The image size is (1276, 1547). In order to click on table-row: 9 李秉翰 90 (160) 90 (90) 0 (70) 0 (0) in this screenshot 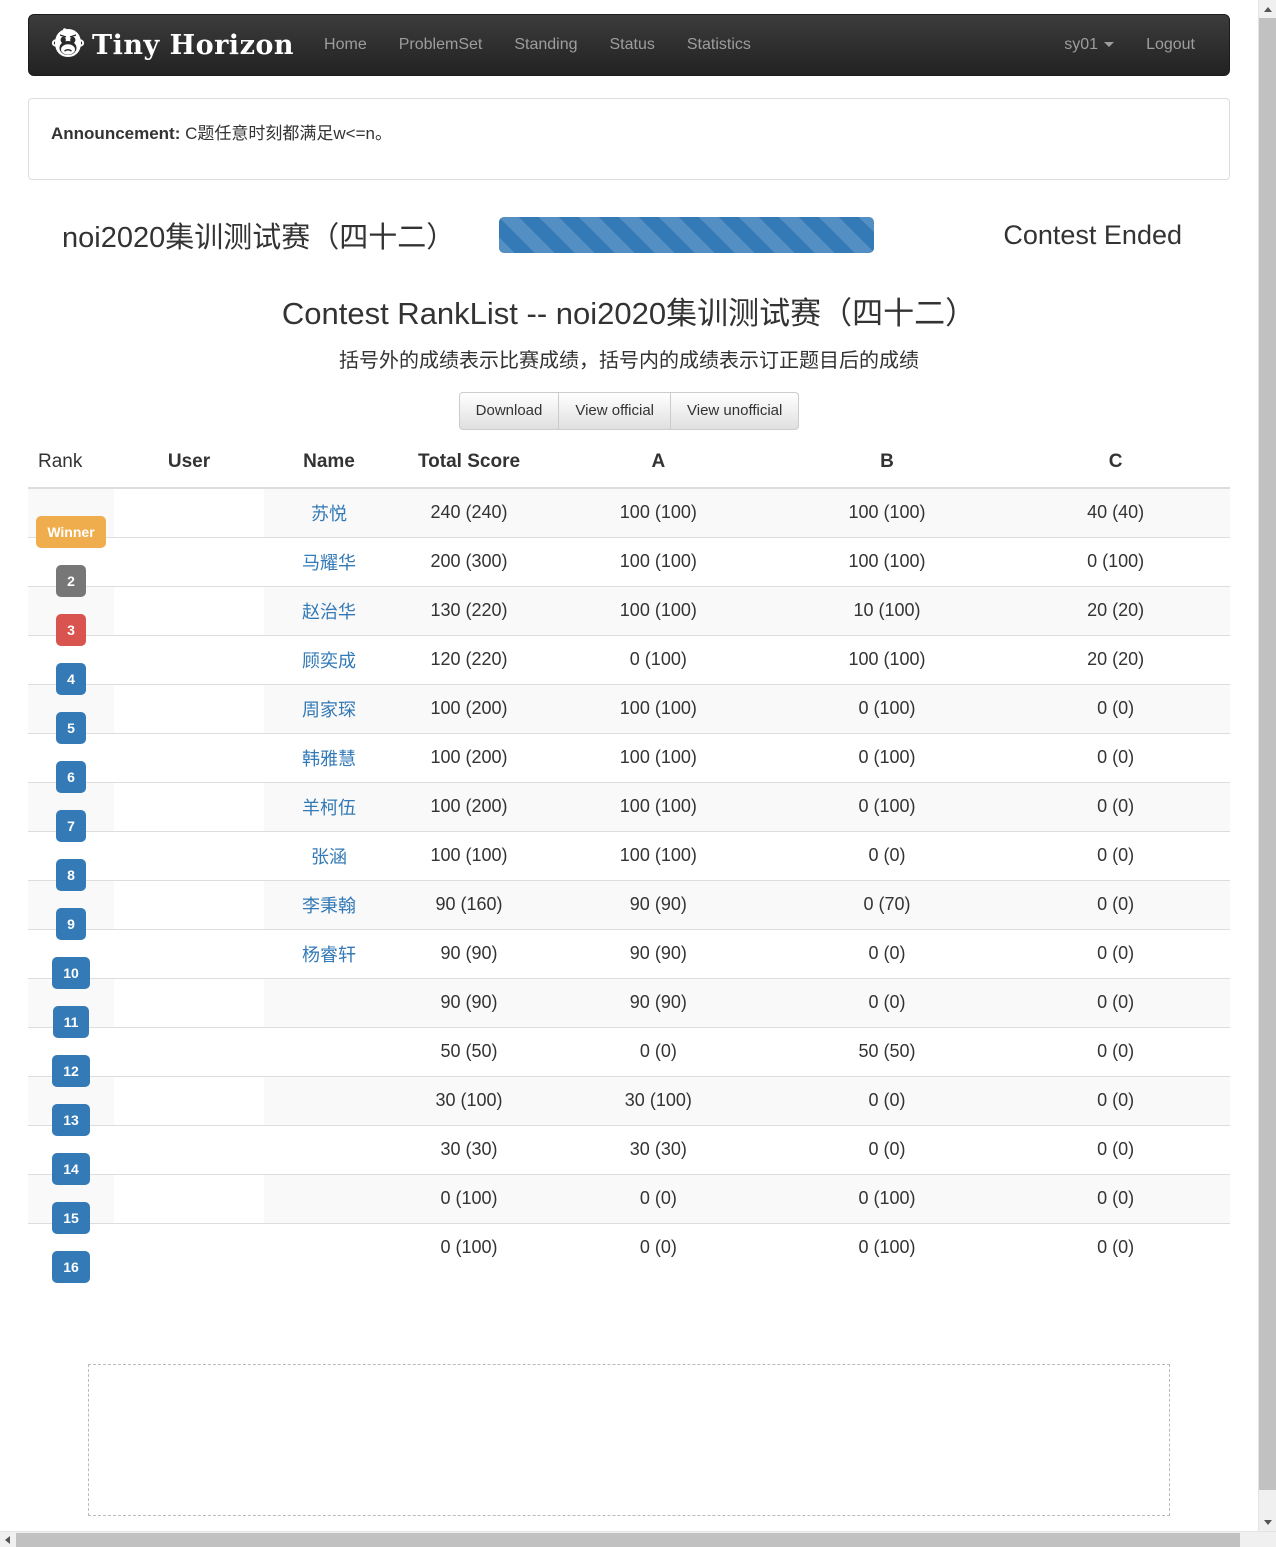, I will do `click(629, 909)`.